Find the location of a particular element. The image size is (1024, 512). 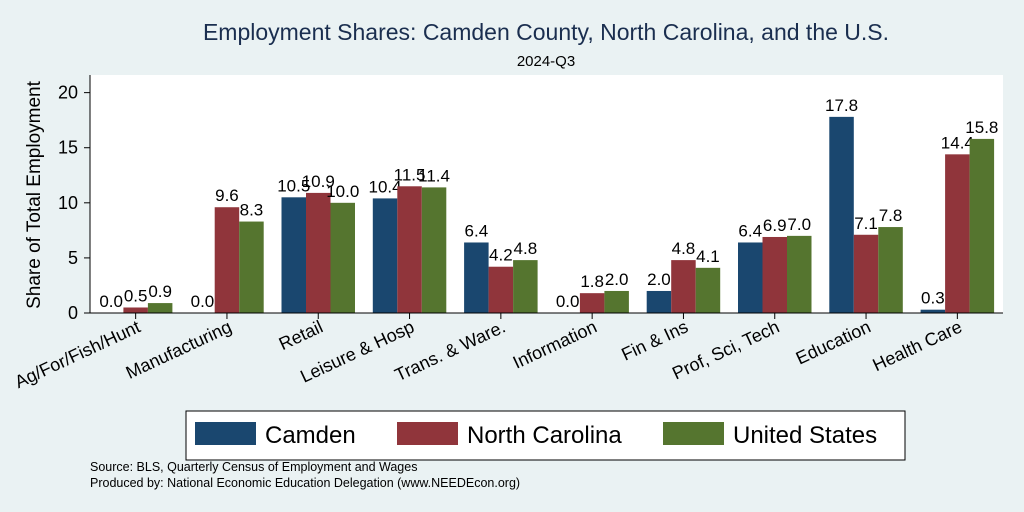

x-tick-label: Manufacturing is located at coordinates (179, 349).